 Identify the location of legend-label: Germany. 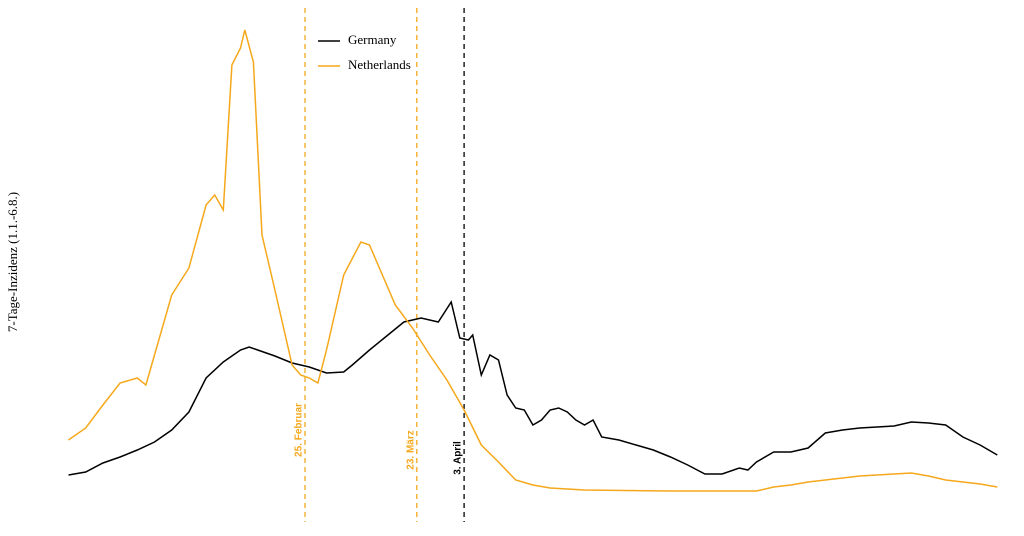
(372, 39).